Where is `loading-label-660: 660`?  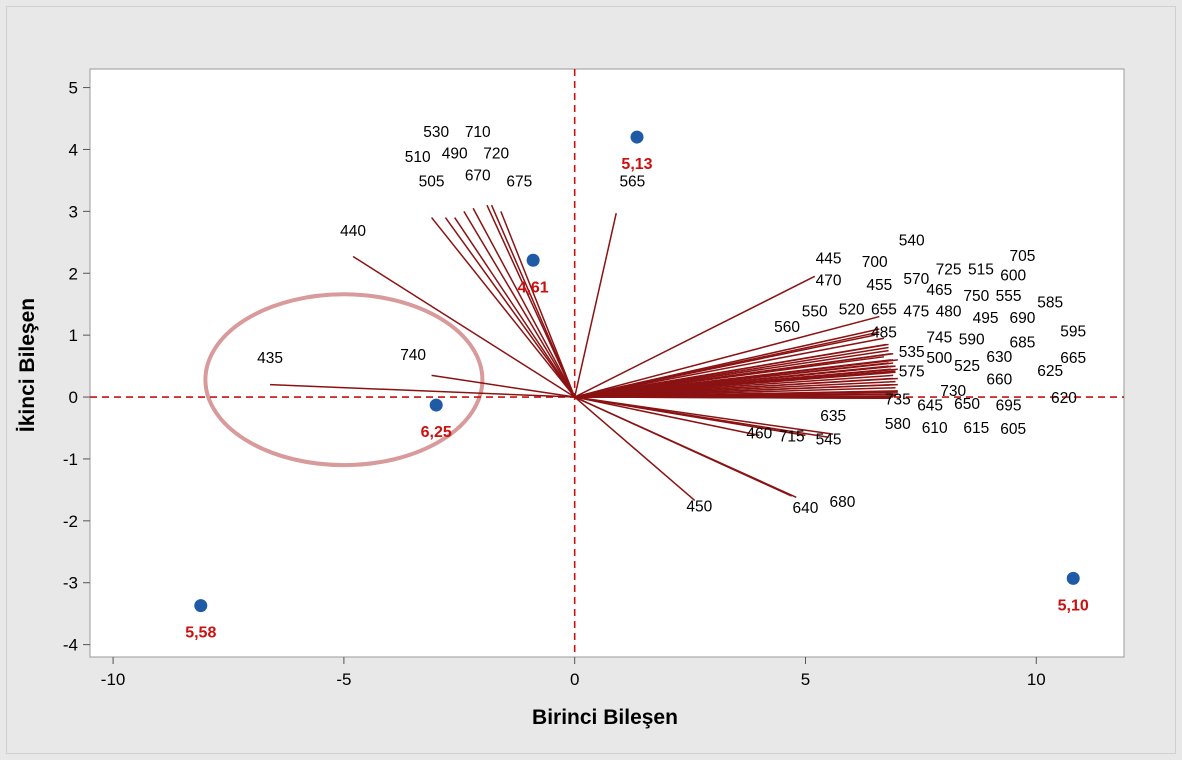
loading-label-660: 660 is located at coordinates (999, 380).